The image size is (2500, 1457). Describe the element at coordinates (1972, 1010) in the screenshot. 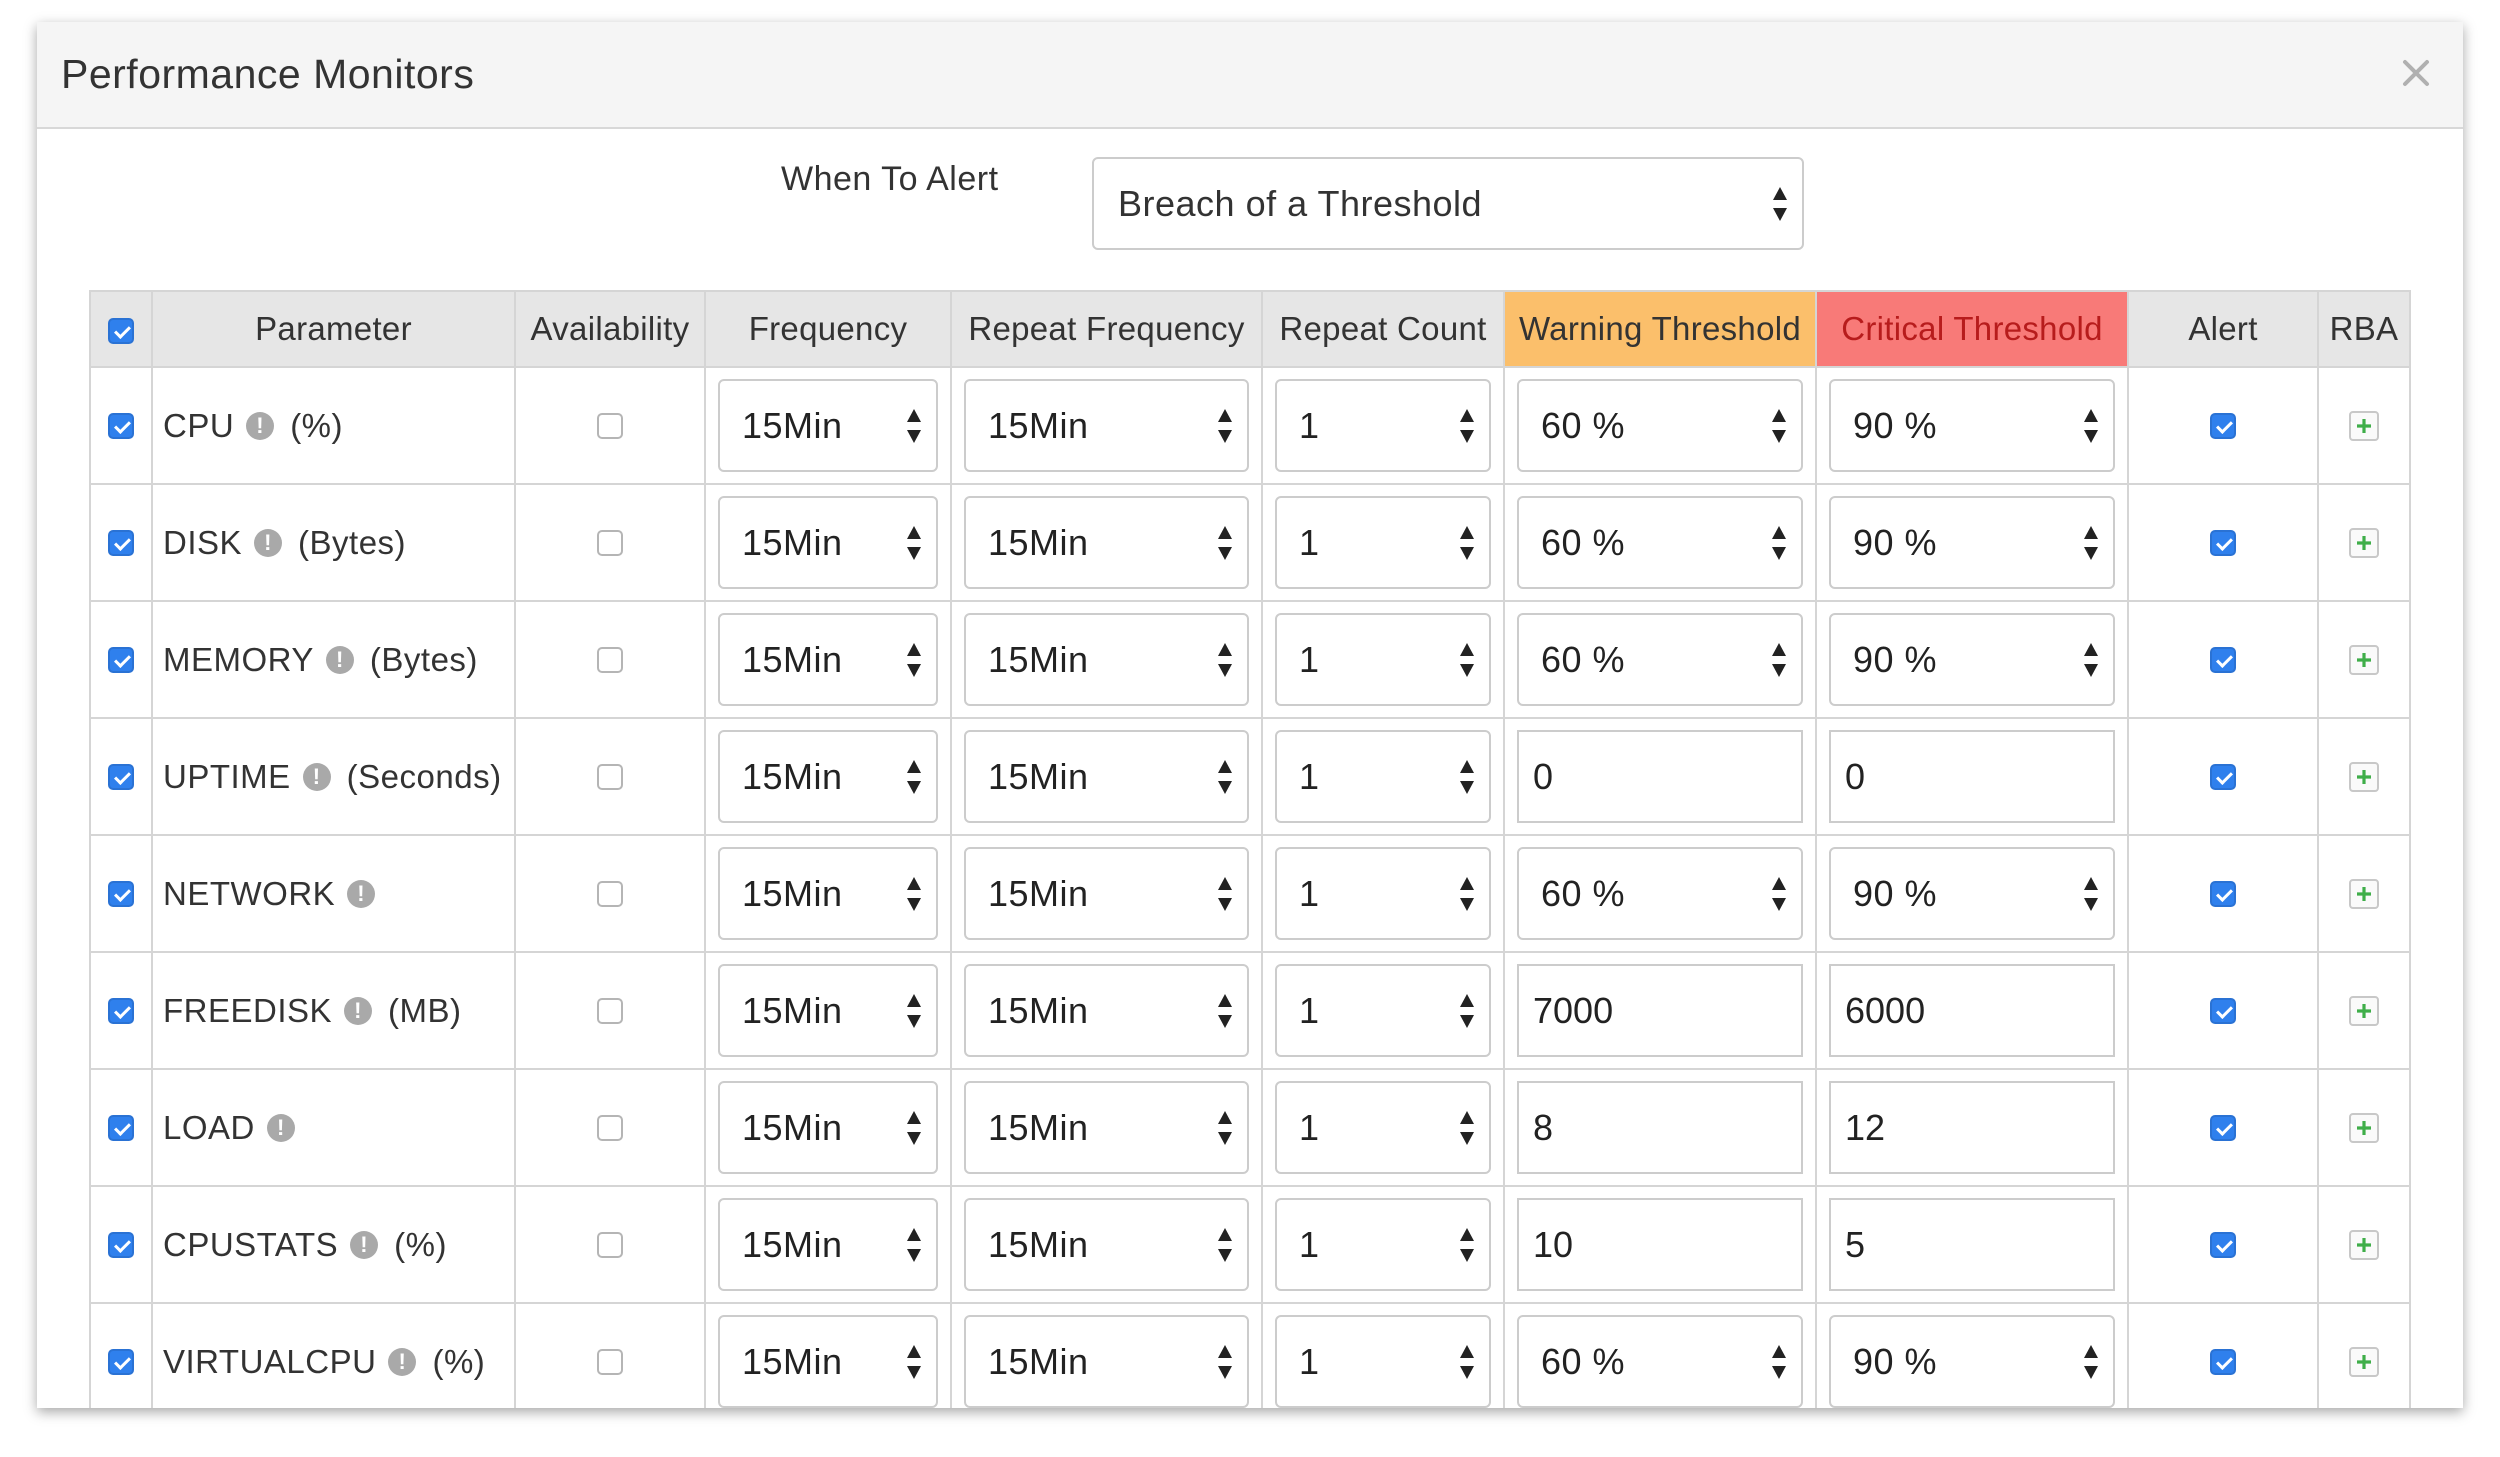

I see `critical-threshold-input: 6000` at that location.